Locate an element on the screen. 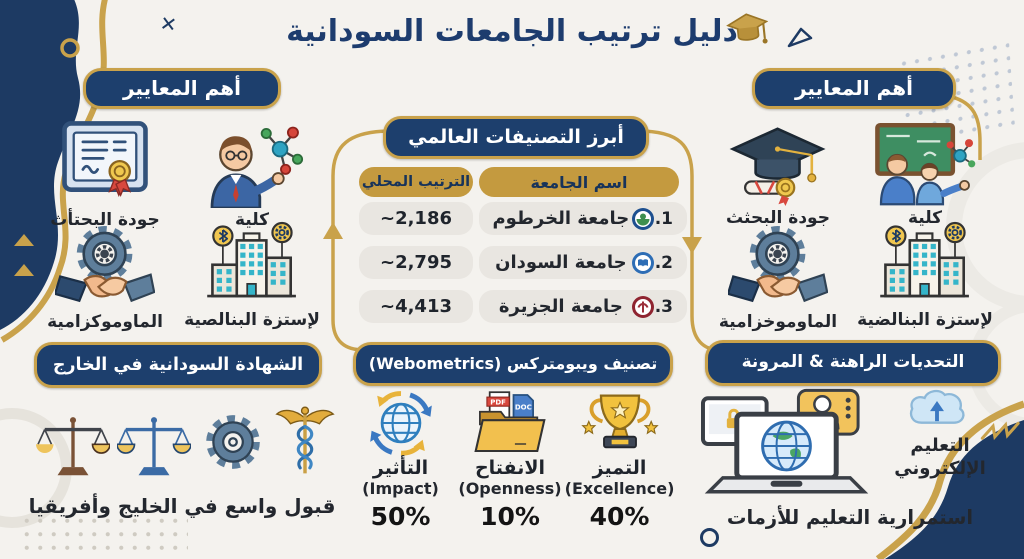 This screenshot has height=559, width=1024. metric-value: 50% is located at coordinates (400, 516).